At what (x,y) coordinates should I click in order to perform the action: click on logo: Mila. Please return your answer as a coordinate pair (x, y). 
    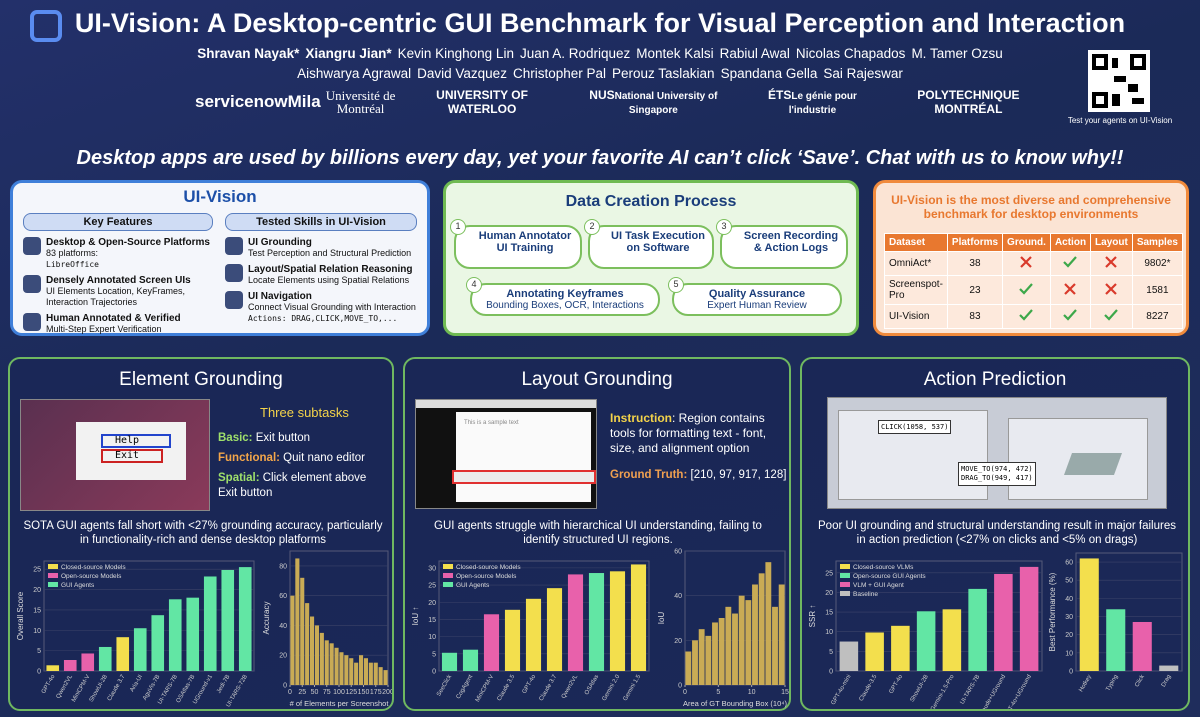
    Looking at the image, I should click on (304, 102).